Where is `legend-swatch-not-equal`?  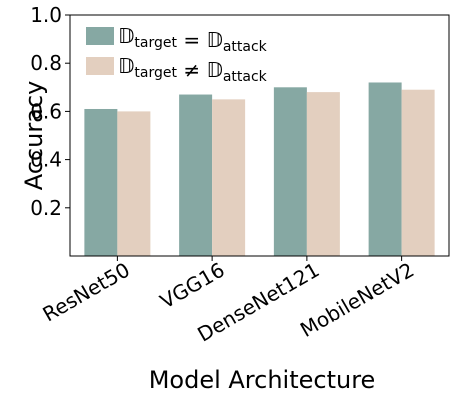 legend-swatch-not-equal is located at coordinates (100, 66).